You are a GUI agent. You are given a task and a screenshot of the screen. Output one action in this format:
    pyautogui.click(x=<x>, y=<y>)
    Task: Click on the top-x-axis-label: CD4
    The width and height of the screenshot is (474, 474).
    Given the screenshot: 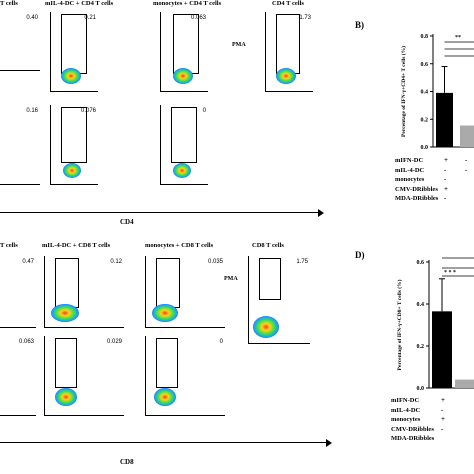 What is the action you would take?
    pyautogui.click(x=127, y=222)
    